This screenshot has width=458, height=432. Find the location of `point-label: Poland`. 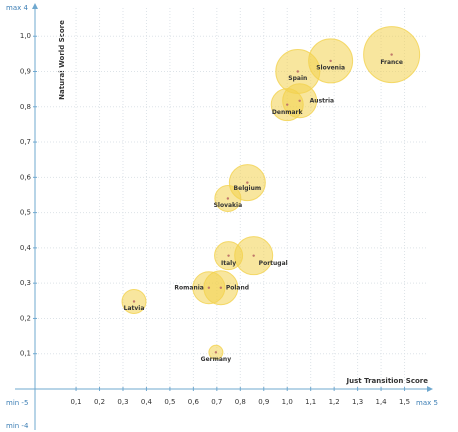

point-label: Poland is located at coordinates (237, 287).